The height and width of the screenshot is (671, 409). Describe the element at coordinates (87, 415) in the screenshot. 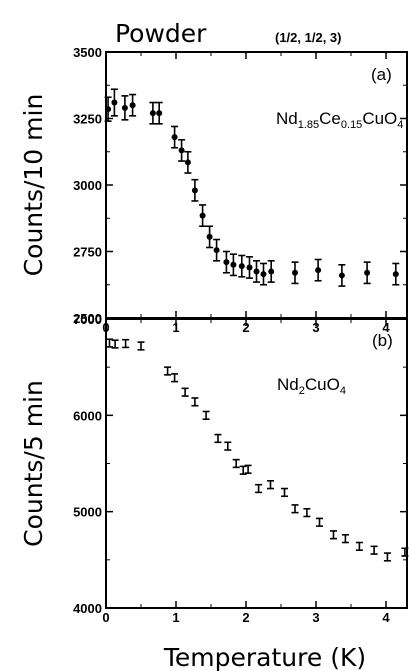

I see `y-tick-label: 6000` at that location.